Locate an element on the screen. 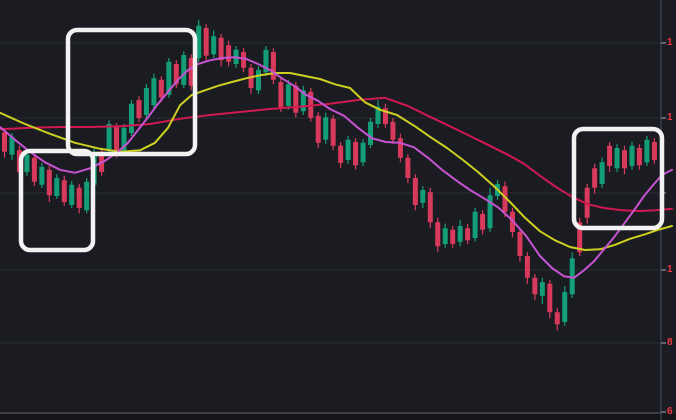  price-label: 8 is located at coordinates (670, 342).